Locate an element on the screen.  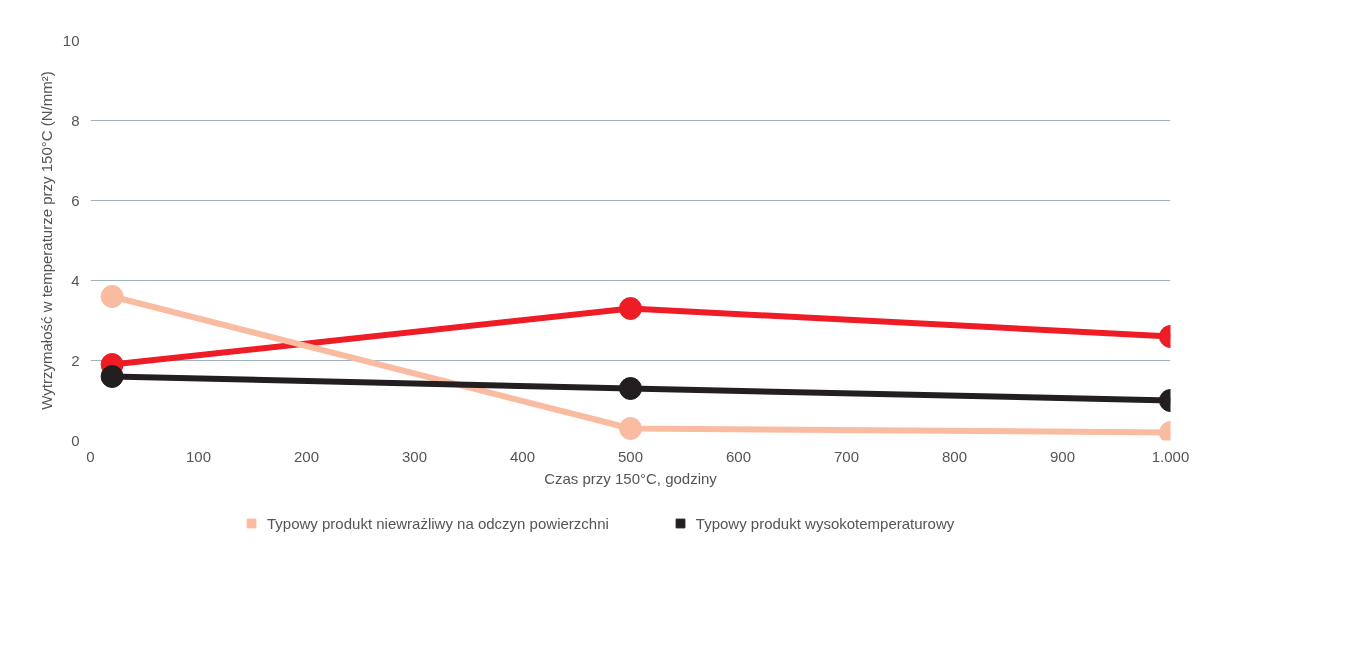
x-tick-label: 400 is located at coordinates (522, 456).